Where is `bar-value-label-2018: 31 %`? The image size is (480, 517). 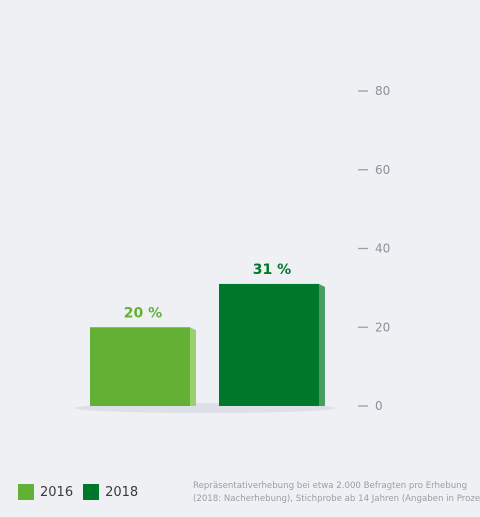
bar-value-label-2018: 31 % is located at coordinates (272, 270).